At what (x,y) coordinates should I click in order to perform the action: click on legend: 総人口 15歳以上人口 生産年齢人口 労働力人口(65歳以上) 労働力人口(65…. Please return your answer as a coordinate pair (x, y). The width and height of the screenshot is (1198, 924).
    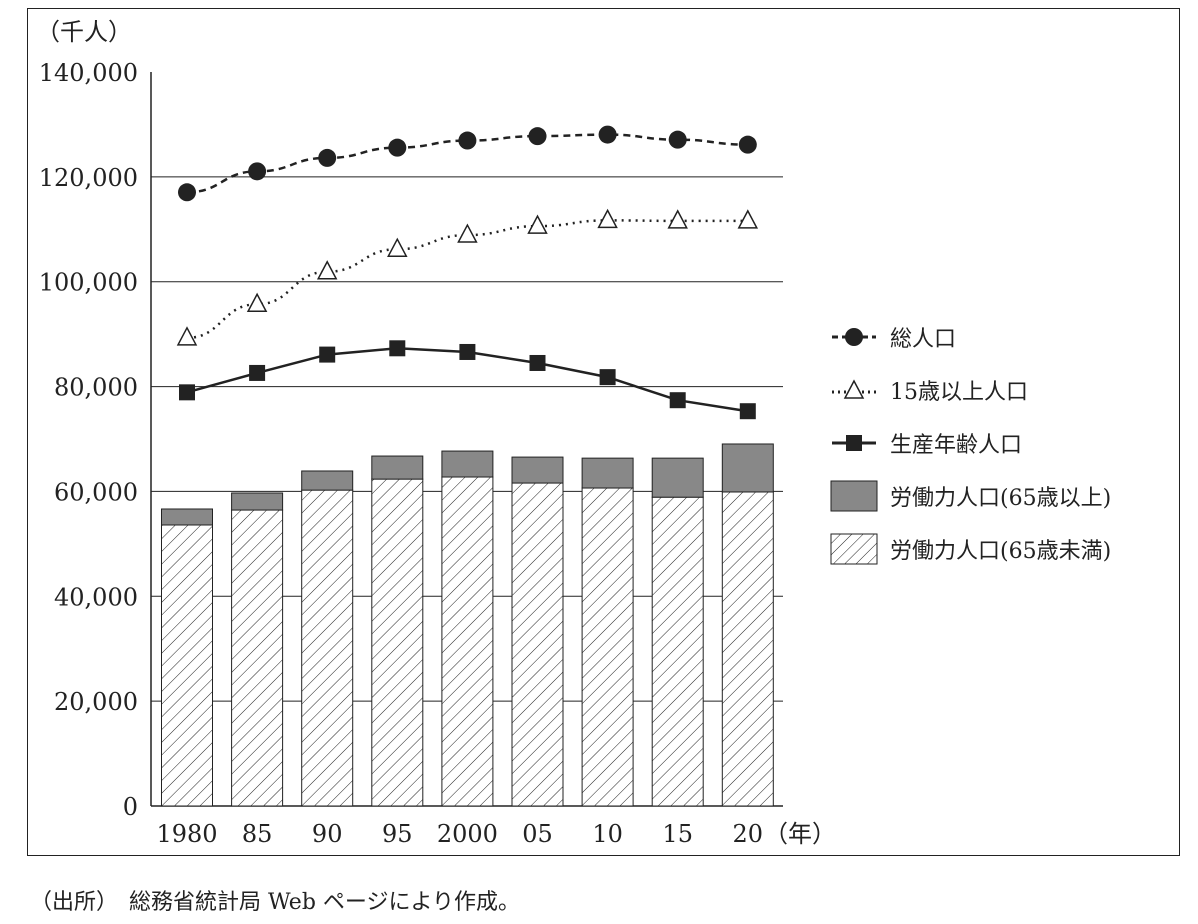
    Looking at the image, I should click on (970, 442).